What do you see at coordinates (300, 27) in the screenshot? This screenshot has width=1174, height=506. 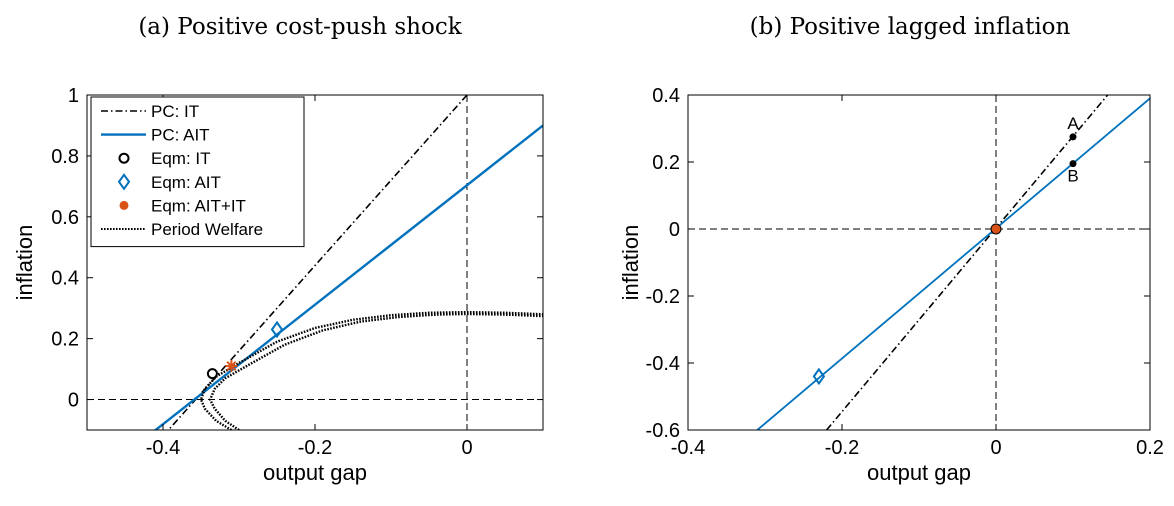 I see `panel-a-title: (a) Positive cost-push shock` at bounding box center [300, 27].